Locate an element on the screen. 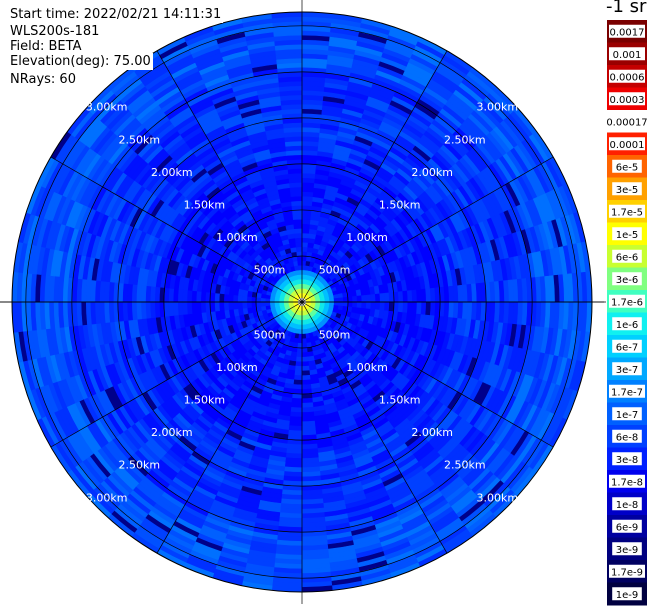 The width and height of the screenshot is (647, 607). range-ring-label: 500m is located at coordinates (335, 335).